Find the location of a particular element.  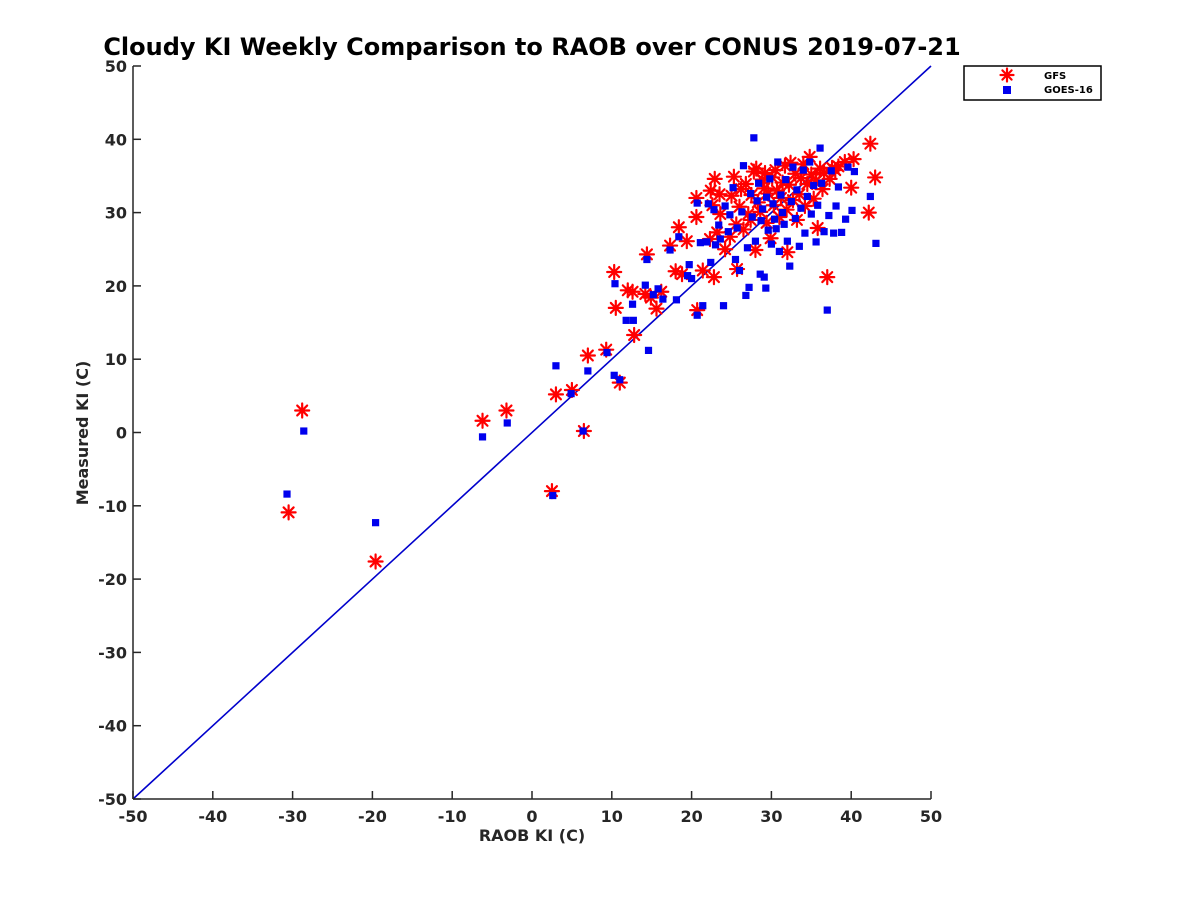

legend-goes-16-label: GOES-16 is located at coordinates (1068, 90).